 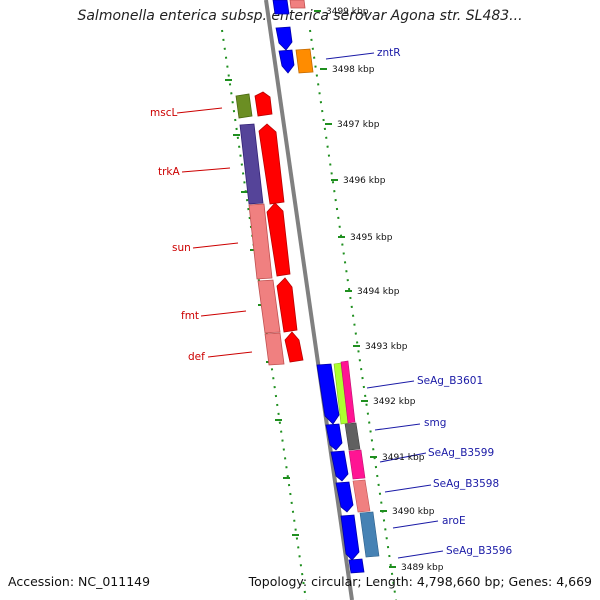 What do you see at coordinates (297, 4) in the screenshot?
I see `gene-top-partial-cds` at bounding box center [297, 4].